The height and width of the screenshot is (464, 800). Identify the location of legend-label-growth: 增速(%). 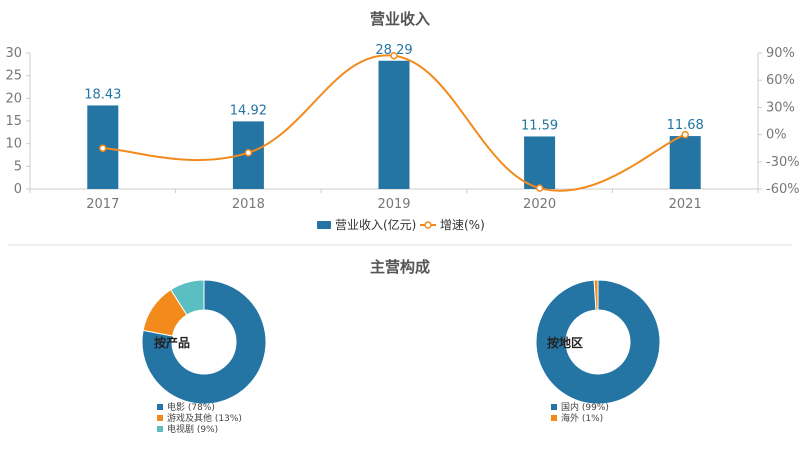
(462, 225).